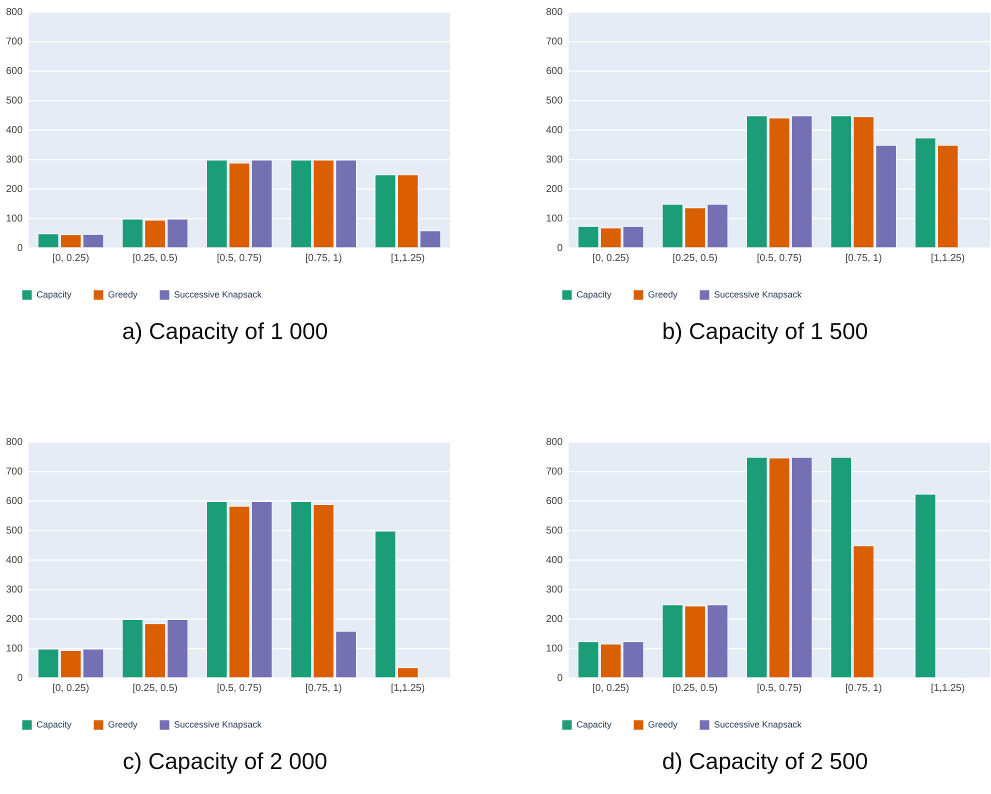  What do you see at coordinates (225, 331) in the screenshot?
I see `text: a) Capacity of 1 000` at bounding box center [225, 331].